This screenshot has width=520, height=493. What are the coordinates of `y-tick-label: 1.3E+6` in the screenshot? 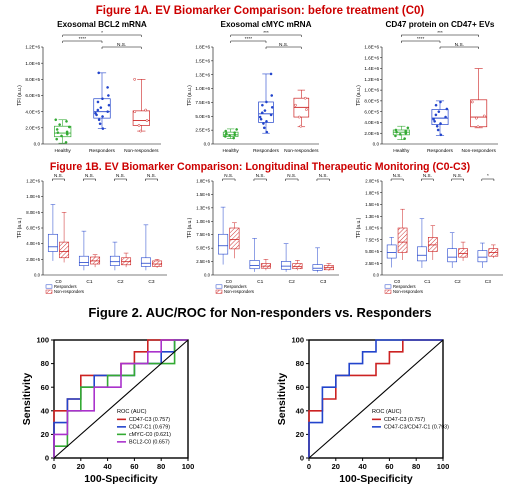 It's located at (202, 74).